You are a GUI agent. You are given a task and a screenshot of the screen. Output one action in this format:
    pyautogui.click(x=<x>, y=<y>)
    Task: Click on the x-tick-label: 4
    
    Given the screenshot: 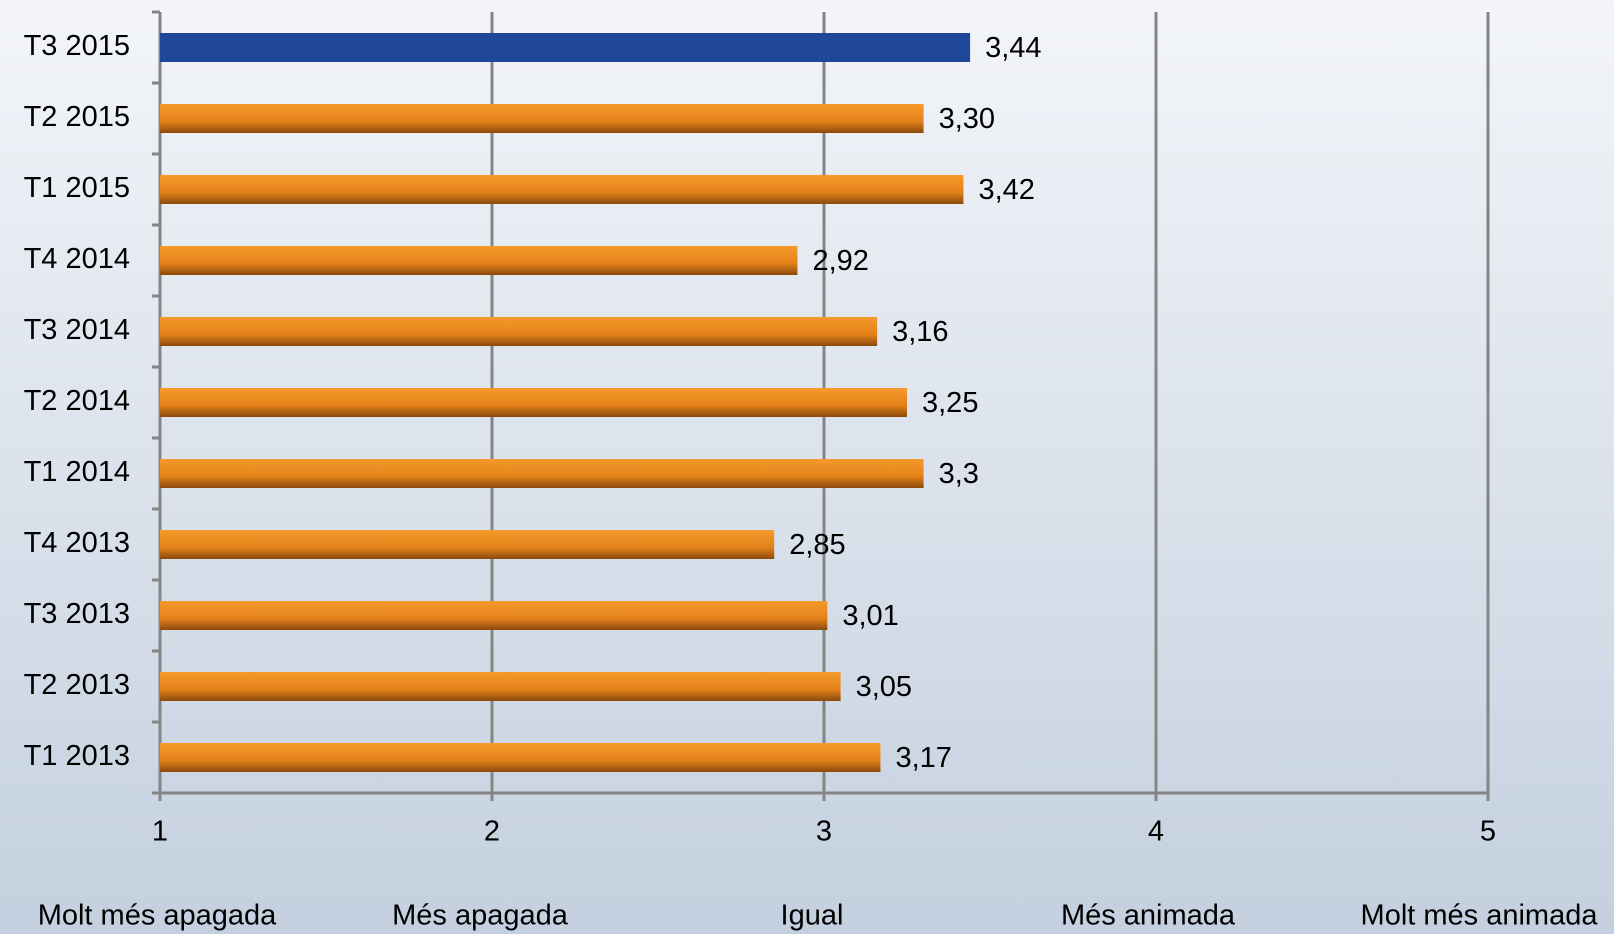 What is the action you would take?
    pyautogui.click(x=1156, y=832)
    